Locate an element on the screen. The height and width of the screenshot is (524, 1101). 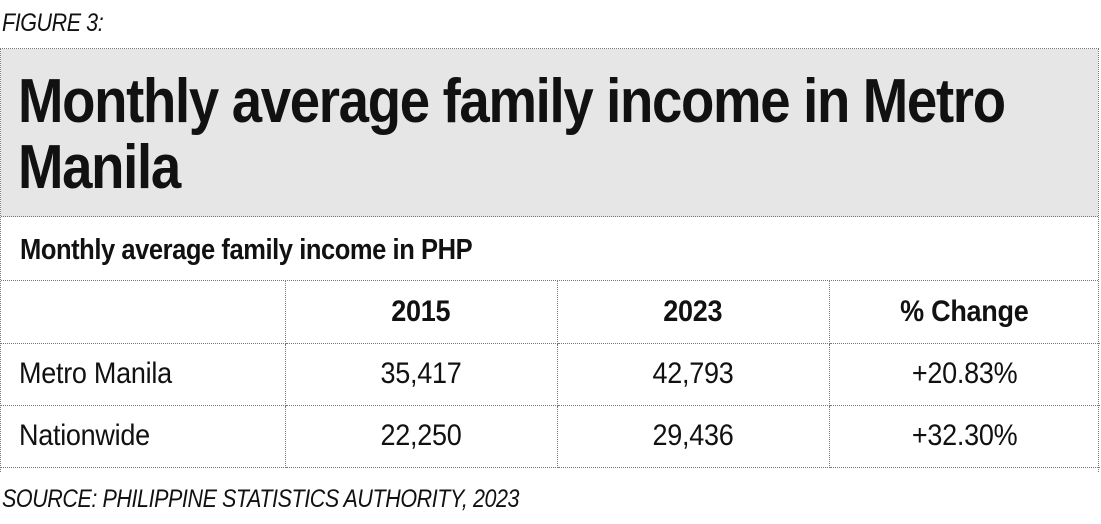
value-cell: 42,793 is located at coordinates (693, 374).